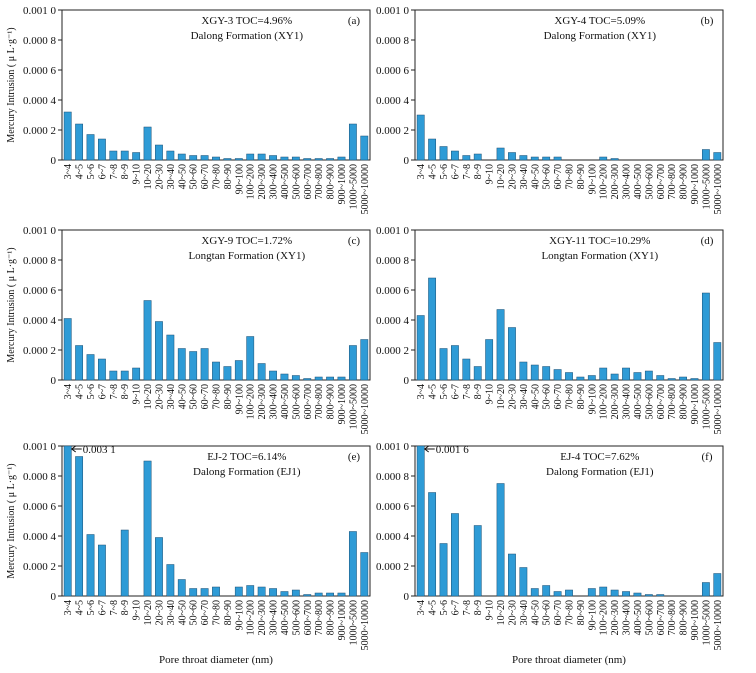  Describe the element at coordinates (599, 21) in the screenshot. I see `panel-title: XGY-4 TOC=5.09%` at that location.